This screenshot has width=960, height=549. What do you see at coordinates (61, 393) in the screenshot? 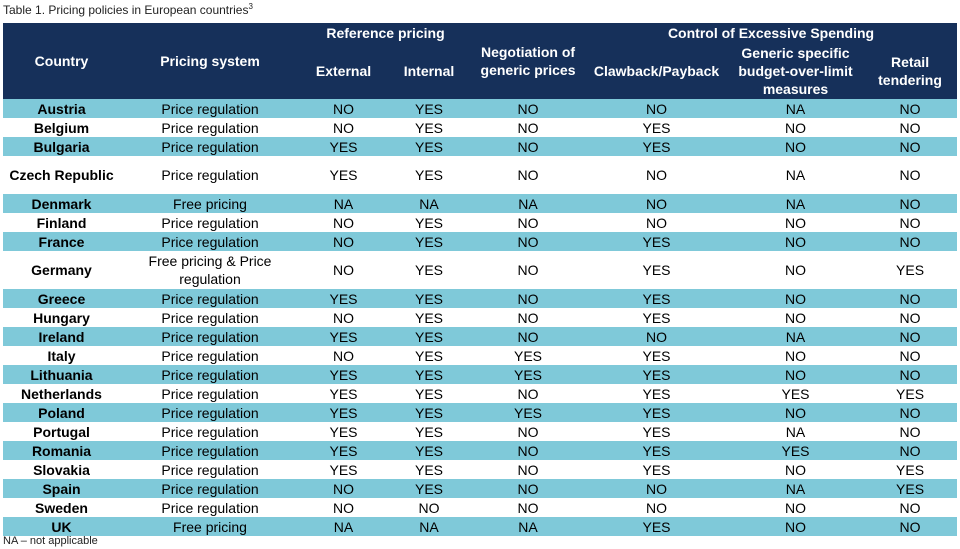
I see `cell-country: Netherlands` at bounding box center [61, 393].